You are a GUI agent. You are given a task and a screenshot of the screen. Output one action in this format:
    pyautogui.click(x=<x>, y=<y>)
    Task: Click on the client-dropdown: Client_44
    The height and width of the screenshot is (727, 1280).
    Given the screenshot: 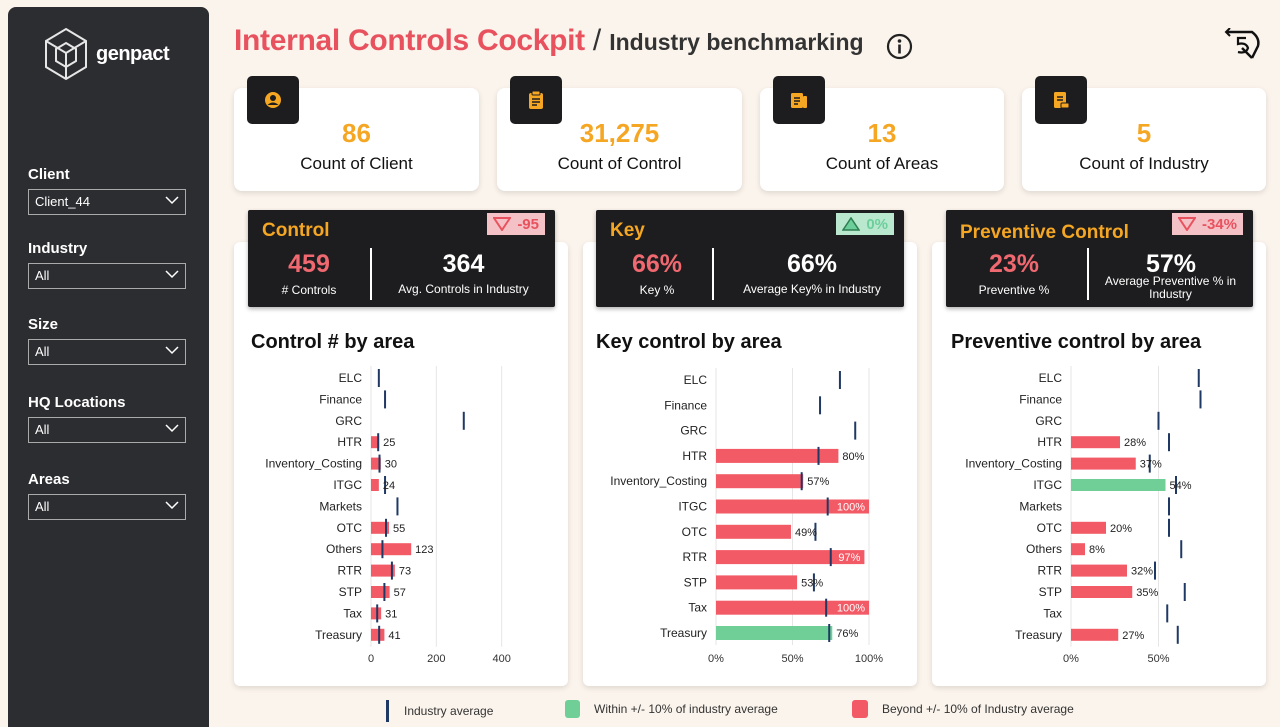 What is the action you would take?
    pyautogui.click(x=107, y=202)
    